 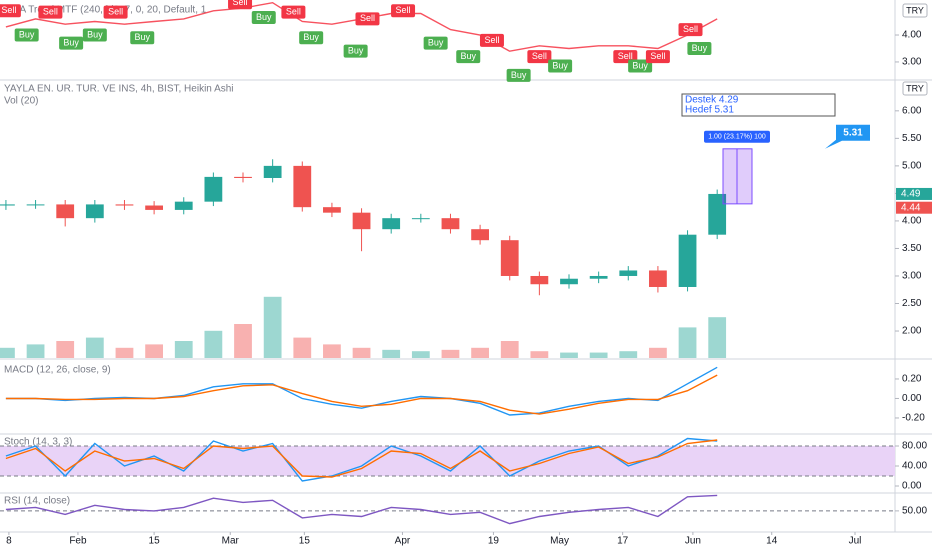 I want to click on callout, so click(x=847, y=136).